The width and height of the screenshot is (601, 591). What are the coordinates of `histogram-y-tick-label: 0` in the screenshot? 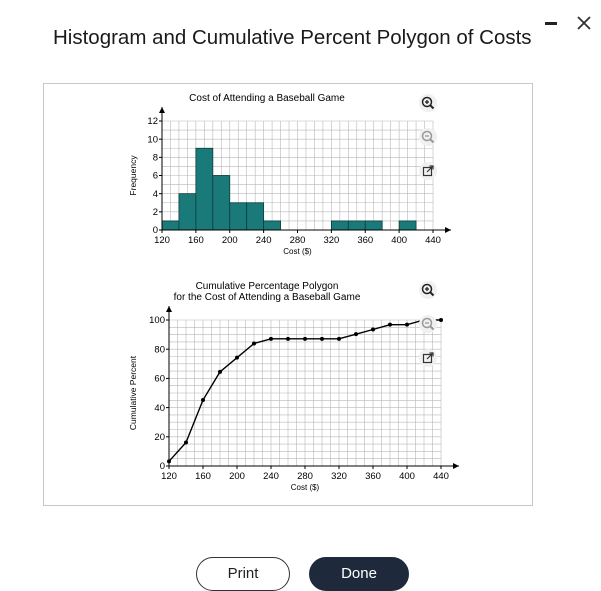 It's located at (155, 230).